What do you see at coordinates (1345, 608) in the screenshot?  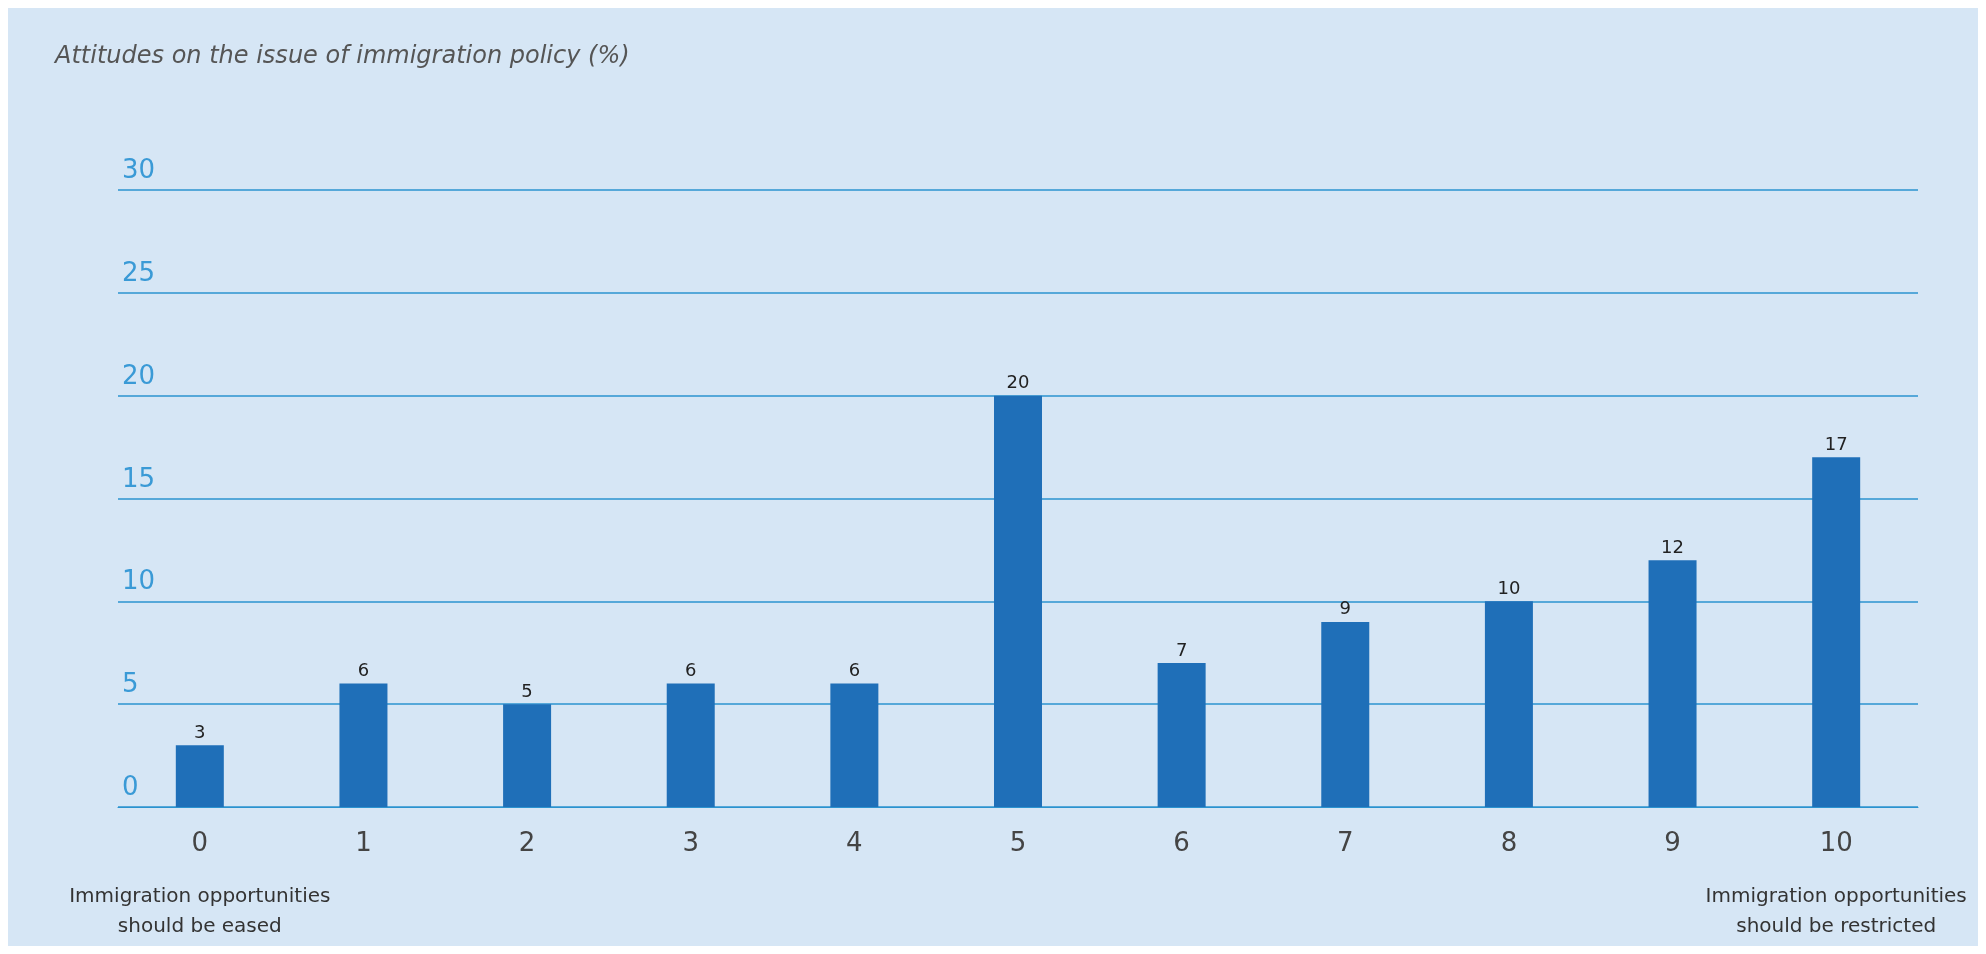 I see `data-label: 9` at bounding box center [1345, 608].